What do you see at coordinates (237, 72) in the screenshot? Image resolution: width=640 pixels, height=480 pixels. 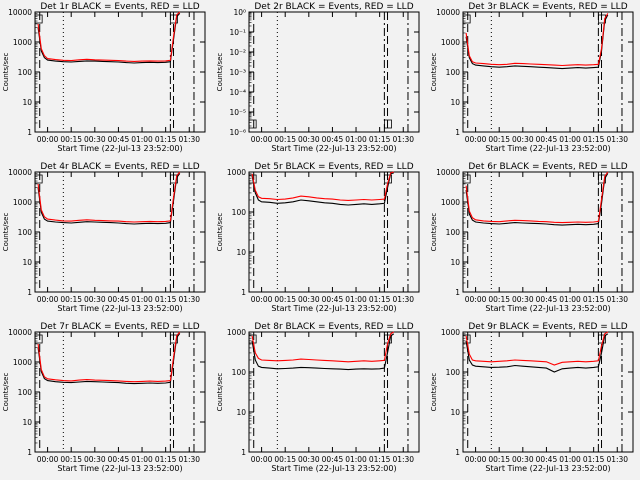 I see `y-tick-label: 10⁻³` at bounding box center [237, 72].